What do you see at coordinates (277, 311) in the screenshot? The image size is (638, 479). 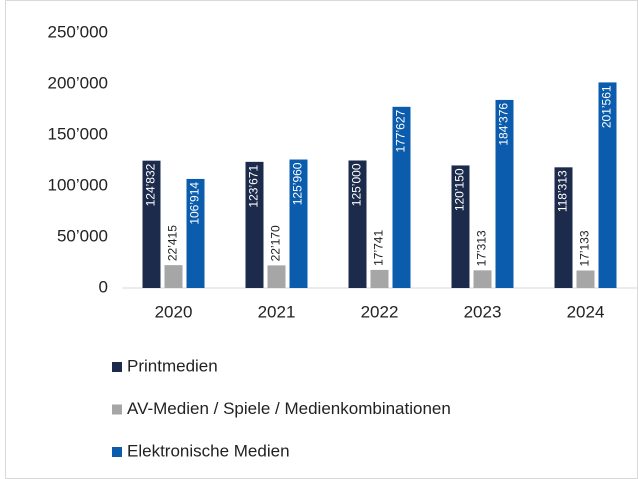 I see `x-tick-label: 2021` at bounding box center [277, 311].